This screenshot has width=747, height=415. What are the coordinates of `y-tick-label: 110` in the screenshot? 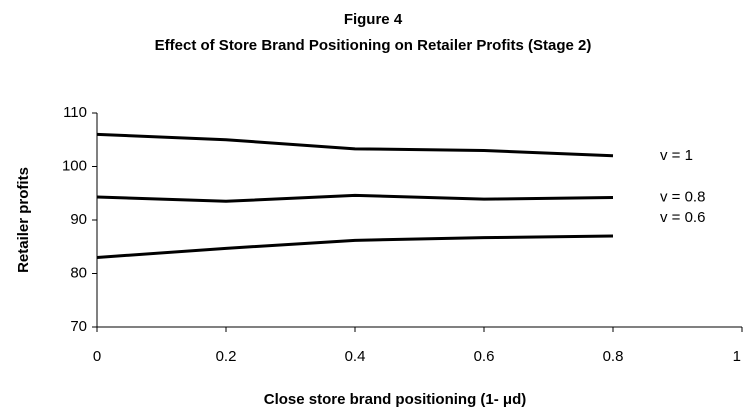 It's located at (75, 112).